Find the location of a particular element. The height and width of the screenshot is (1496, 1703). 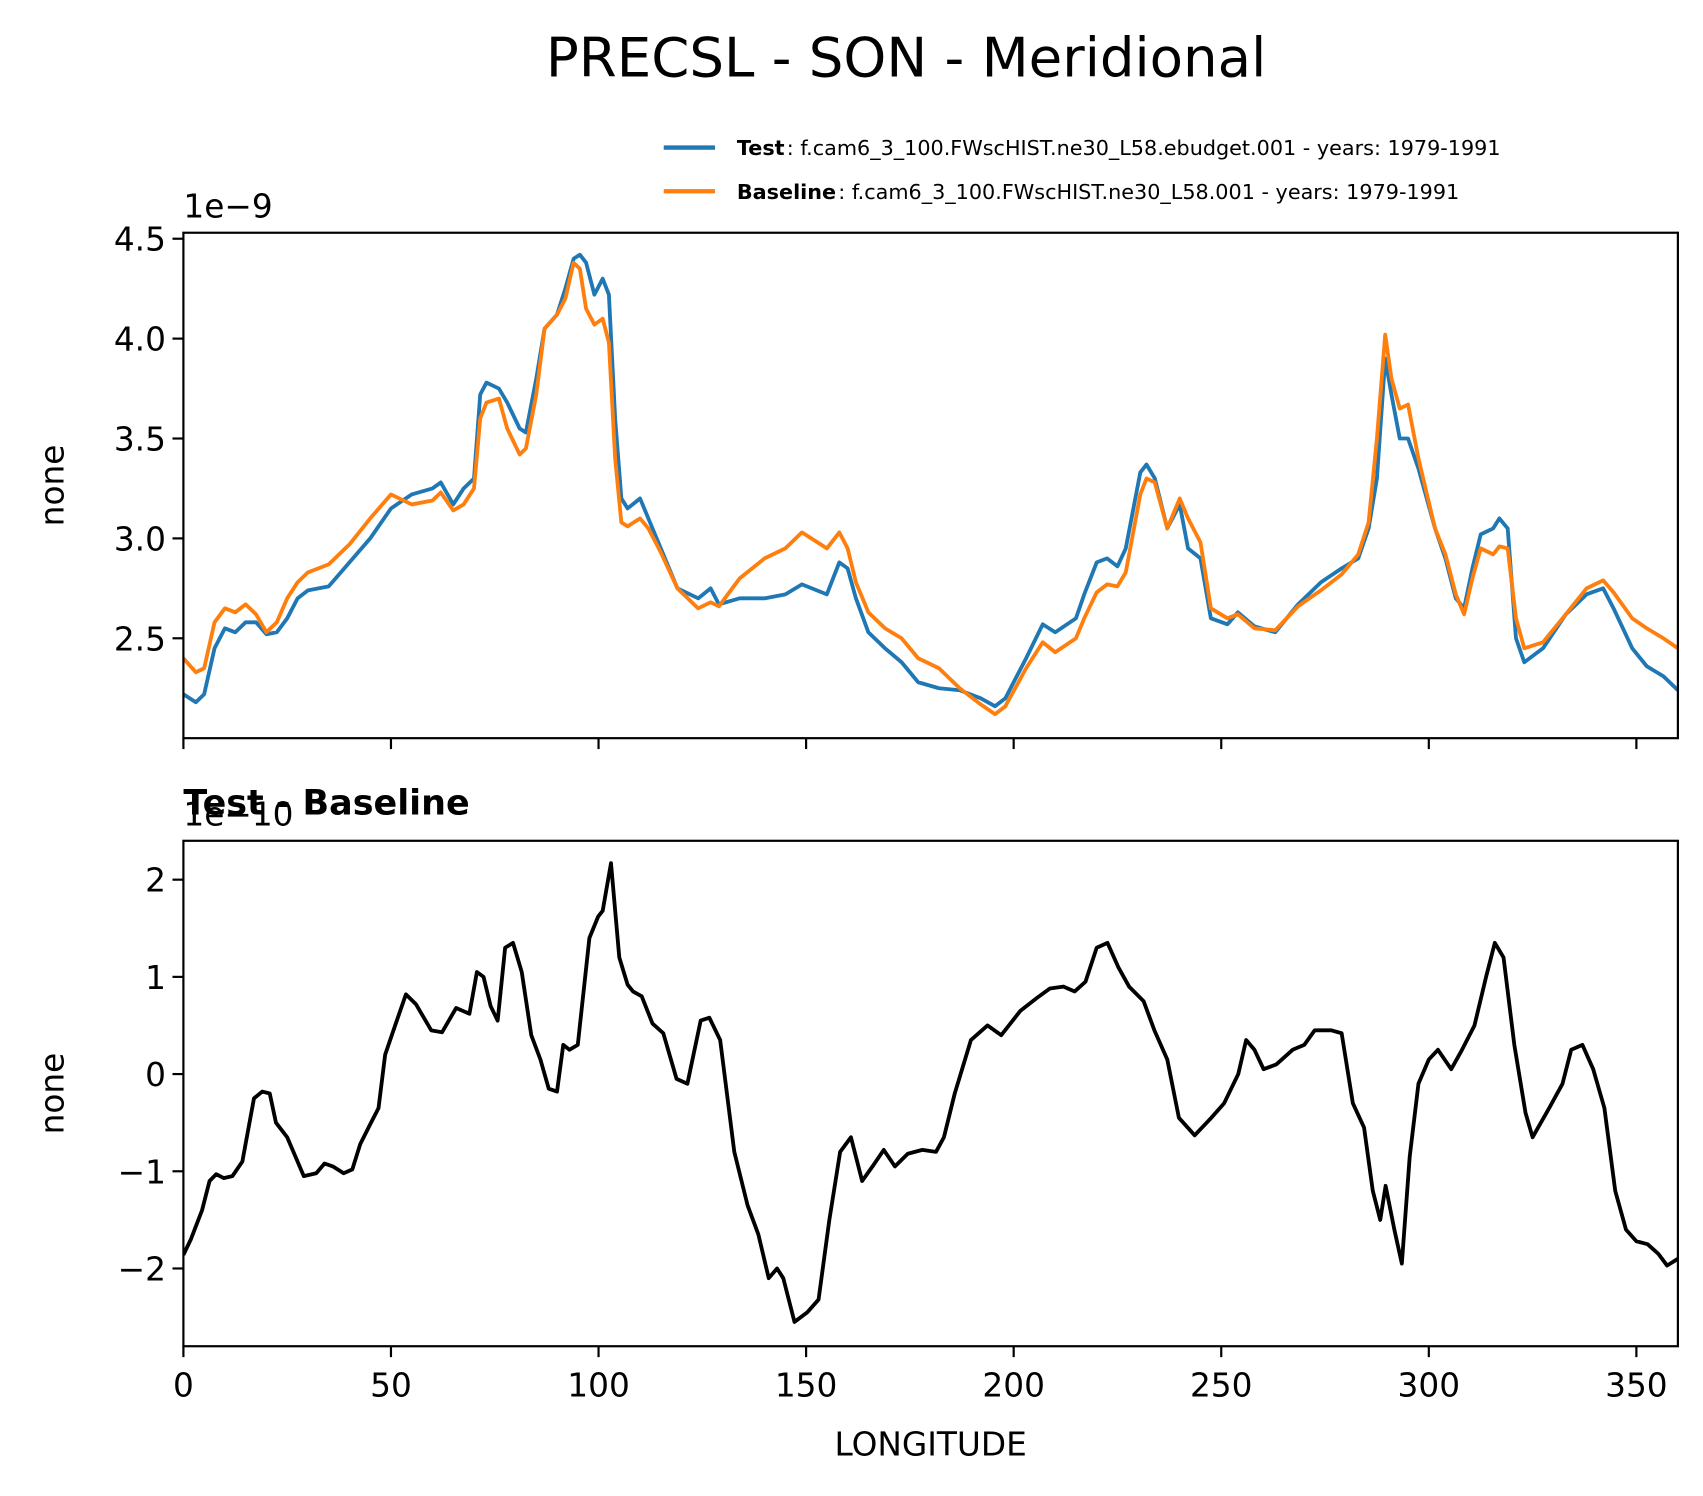

y-tick-label: 4.5 is located at coordinates (140, 240).